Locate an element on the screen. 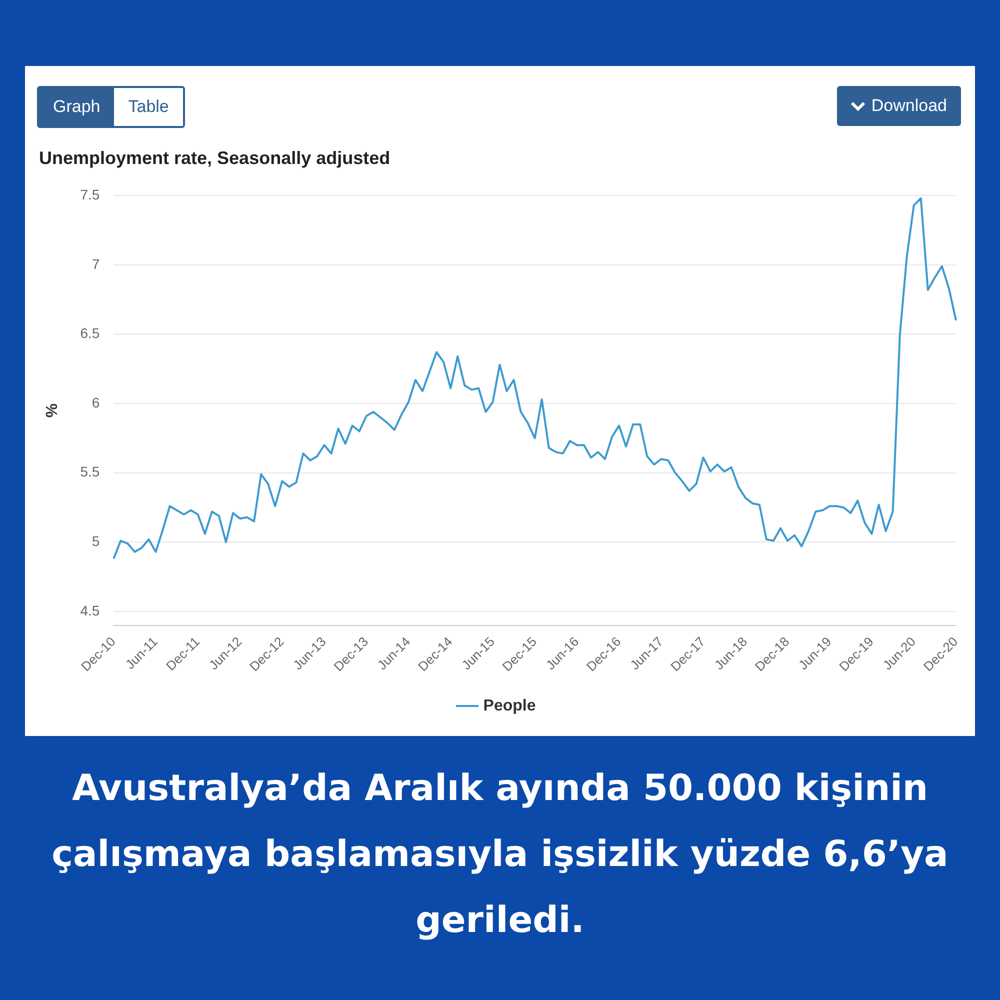 Image resolution: width=1000 pixels, height=1000 pixels. text: Download is located at coordinates (909, 106).